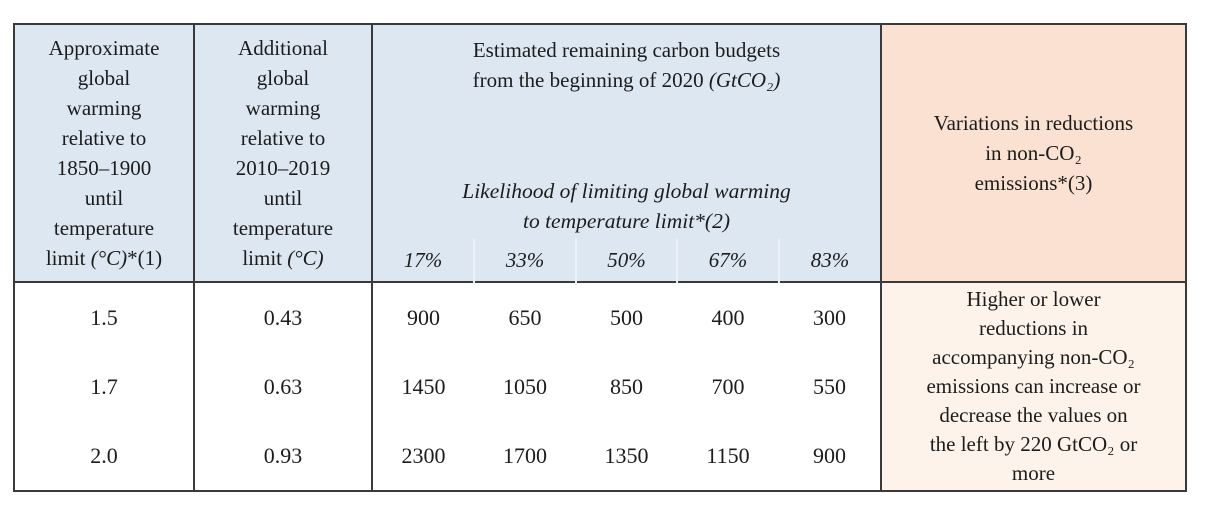 The width and height of the screenshot is (1211, 528). What do you see at coordinates (104, 316) in the screenshot?
I see `warming-level-cell: 1.5` at bounding box center [104, 316].